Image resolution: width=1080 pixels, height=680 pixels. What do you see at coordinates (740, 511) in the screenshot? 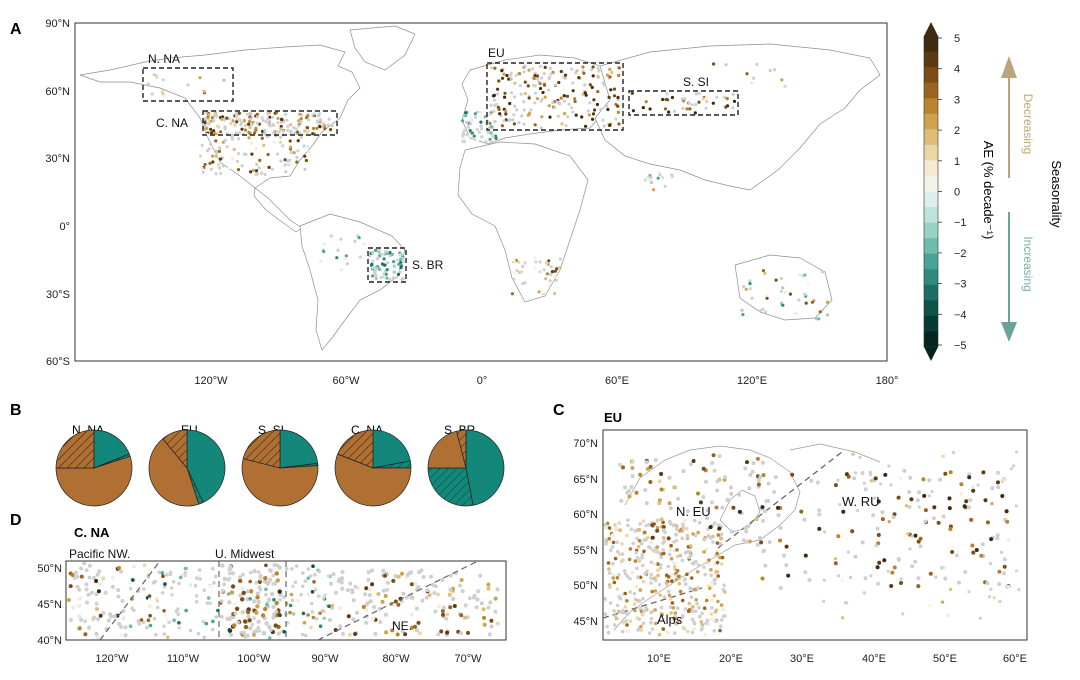
I see `baltic-outline` at bounding box center [740, 511].